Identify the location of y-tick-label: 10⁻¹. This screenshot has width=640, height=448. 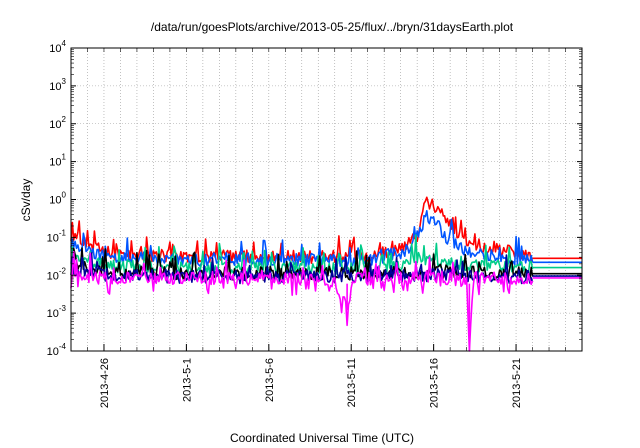
(57, 236).